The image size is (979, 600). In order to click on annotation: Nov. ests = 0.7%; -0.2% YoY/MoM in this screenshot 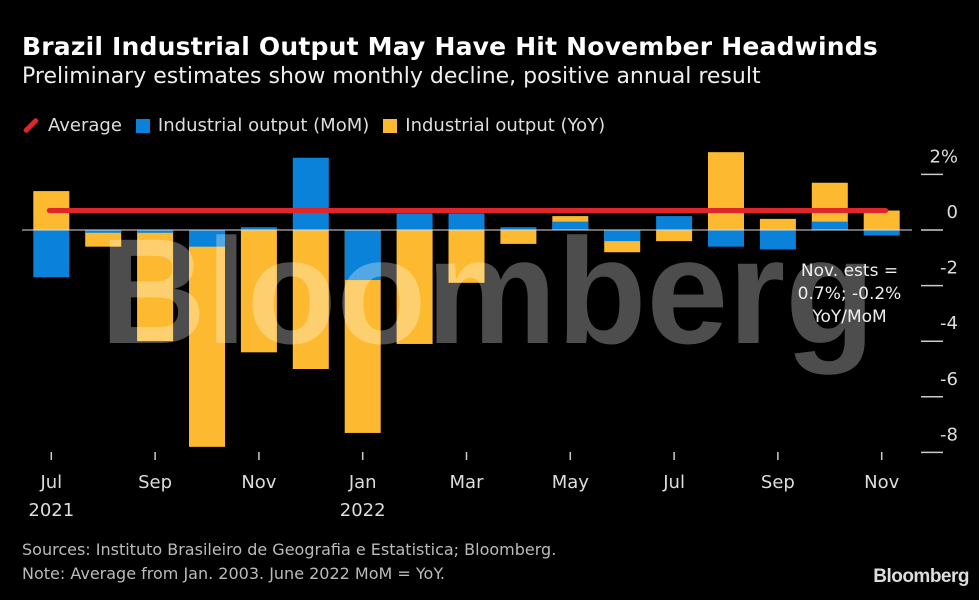, I will do `click(849, 294)`.